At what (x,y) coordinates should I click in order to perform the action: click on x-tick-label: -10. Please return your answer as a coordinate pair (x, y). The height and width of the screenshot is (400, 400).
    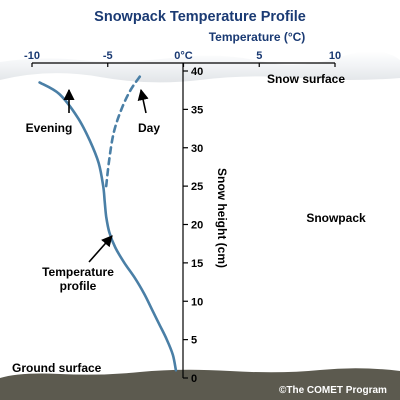
    Looking at the image, I should click on (32, 56).